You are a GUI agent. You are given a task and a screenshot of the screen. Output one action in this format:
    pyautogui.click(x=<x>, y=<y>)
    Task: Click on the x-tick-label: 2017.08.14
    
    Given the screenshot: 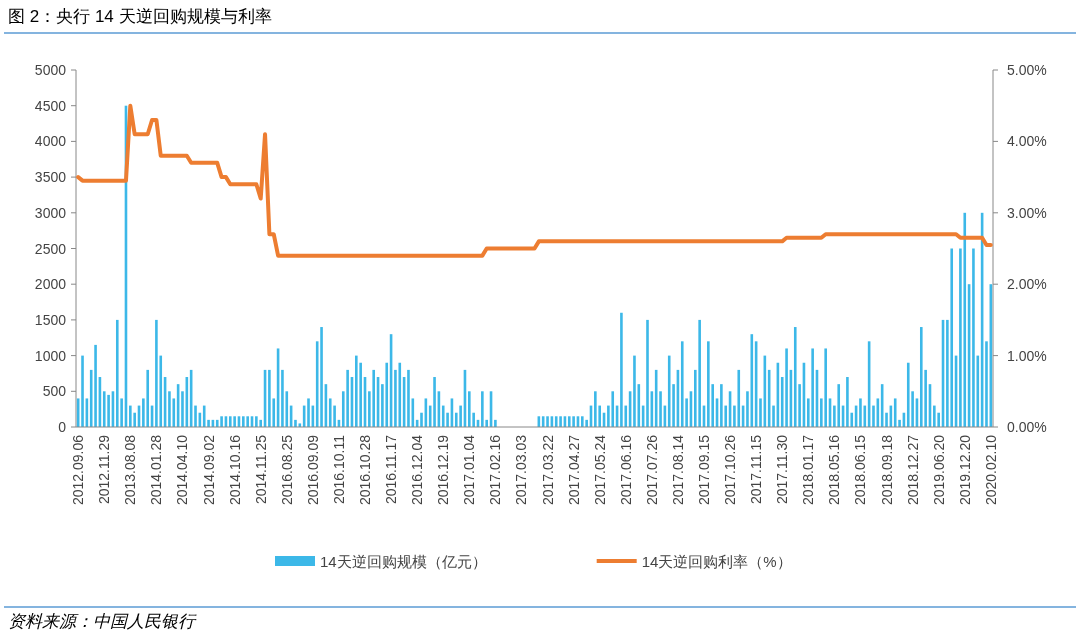 What is the action you would take?
    pyautogui.click(x=677, y=470)
    